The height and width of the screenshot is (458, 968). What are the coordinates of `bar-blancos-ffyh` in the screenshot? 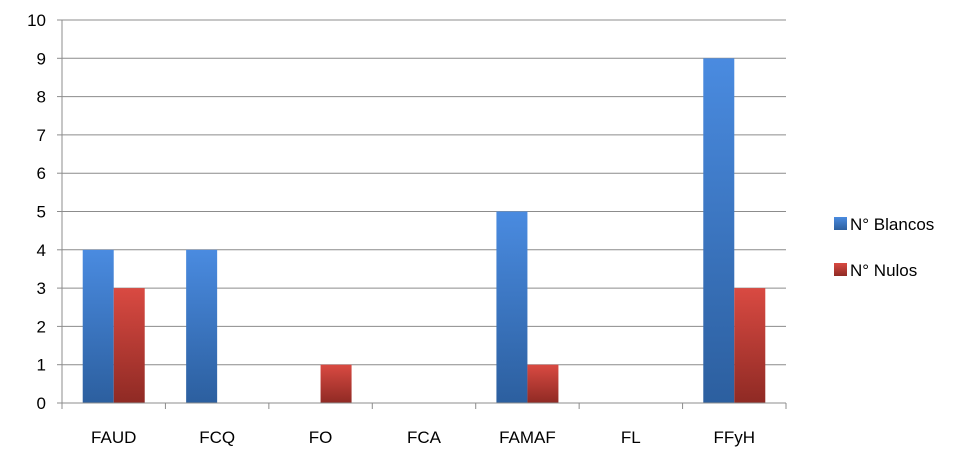 It's located at (719, 231).